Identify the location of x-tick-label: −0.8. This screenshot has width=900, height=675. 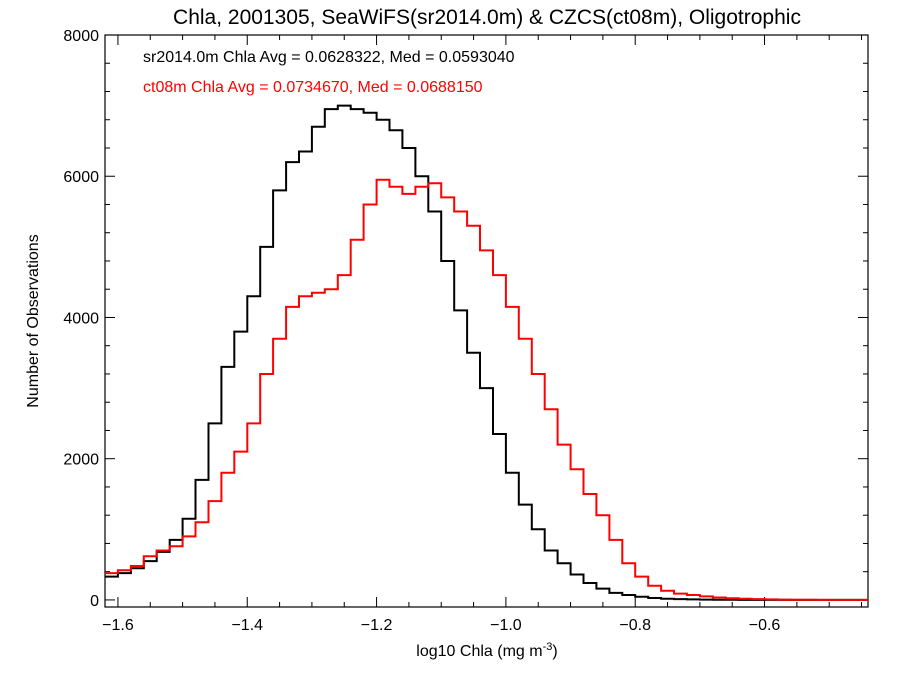
(635, 625).